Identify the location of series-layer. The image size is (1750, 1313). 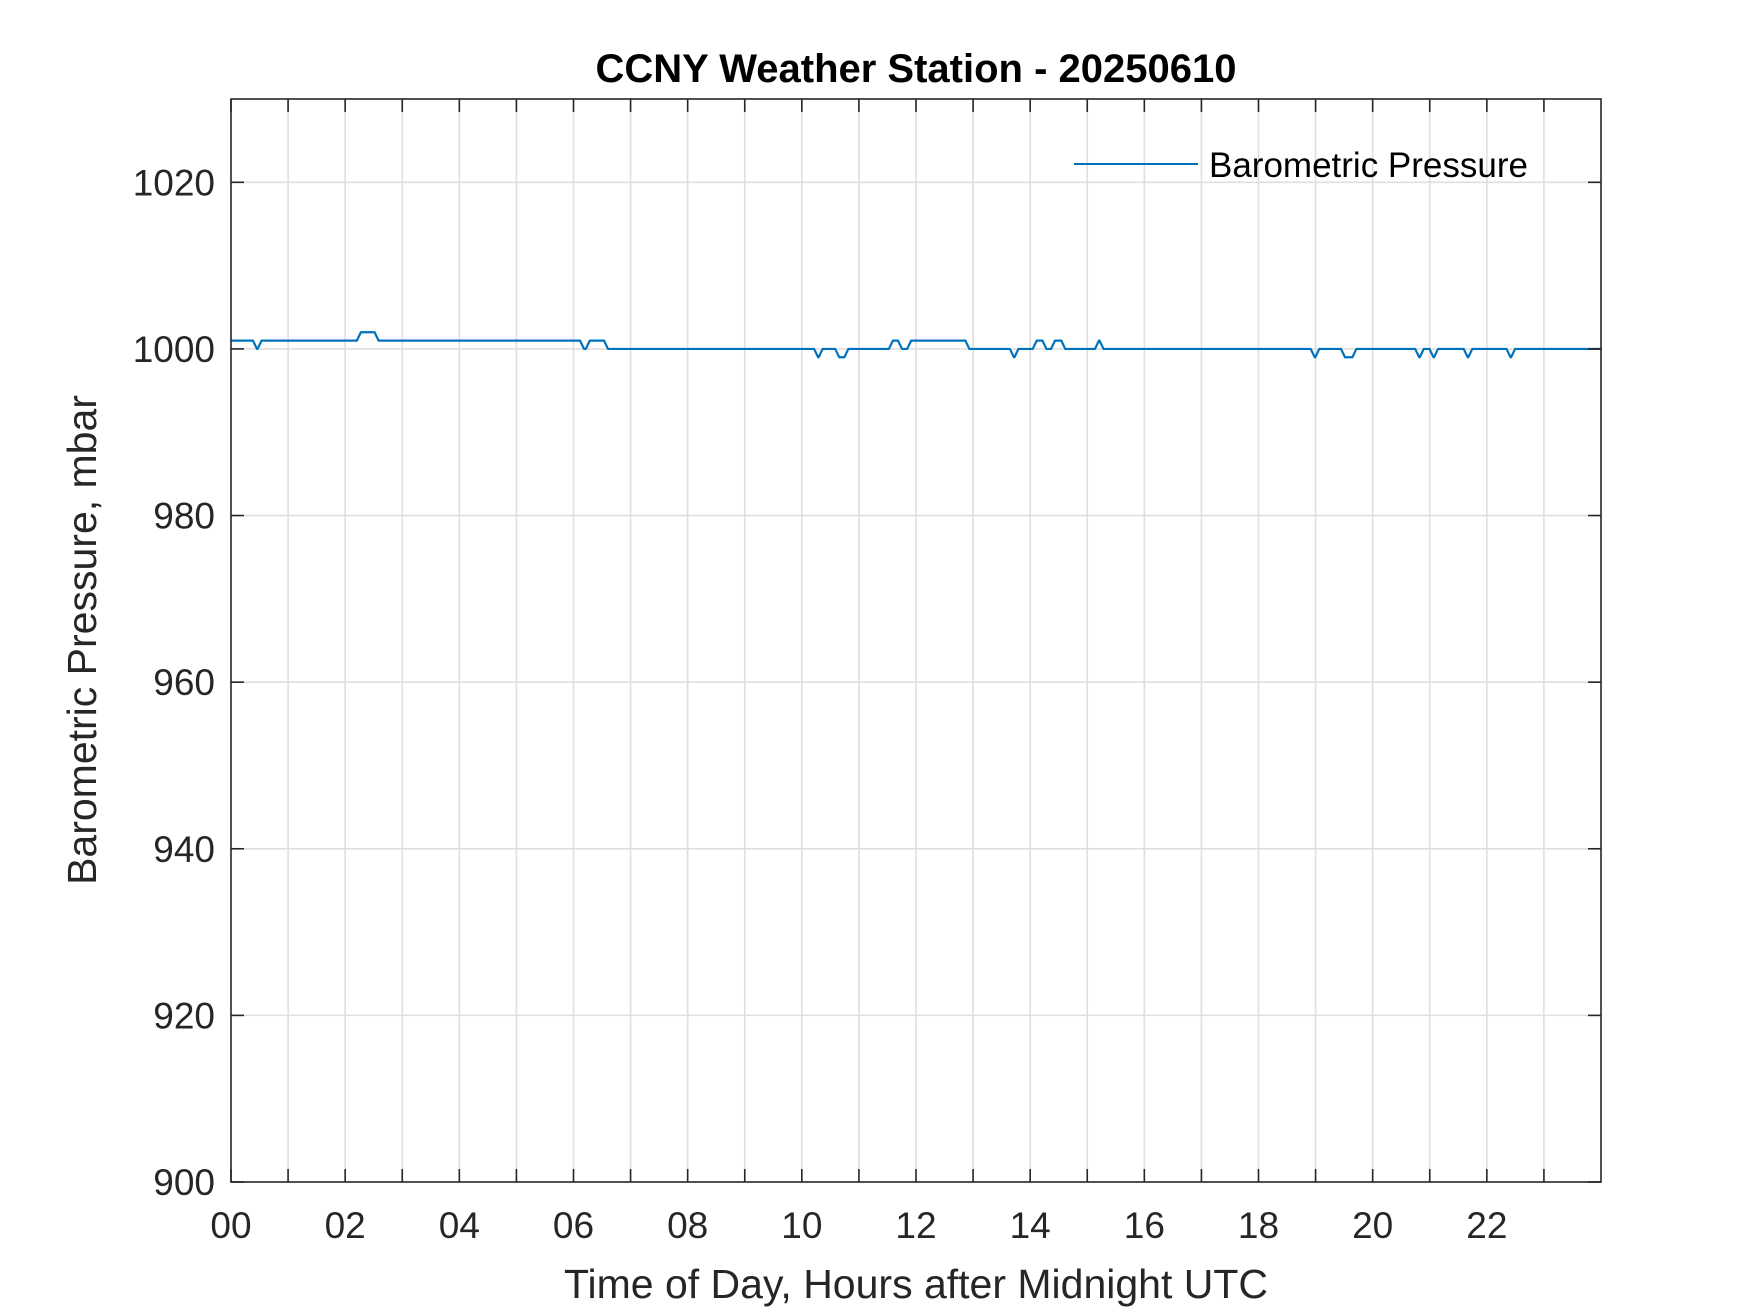
(916, 345).